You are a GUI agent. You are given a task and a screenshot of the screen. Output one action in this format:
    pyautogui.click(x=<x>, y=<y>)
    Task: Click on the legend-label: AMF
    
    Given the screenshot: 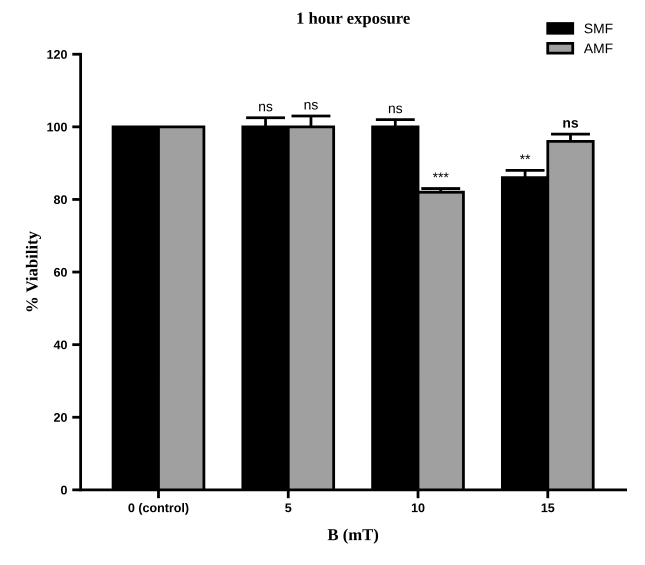 What is the action you would take?
    pyautogui.click(x=598, y=49)
    